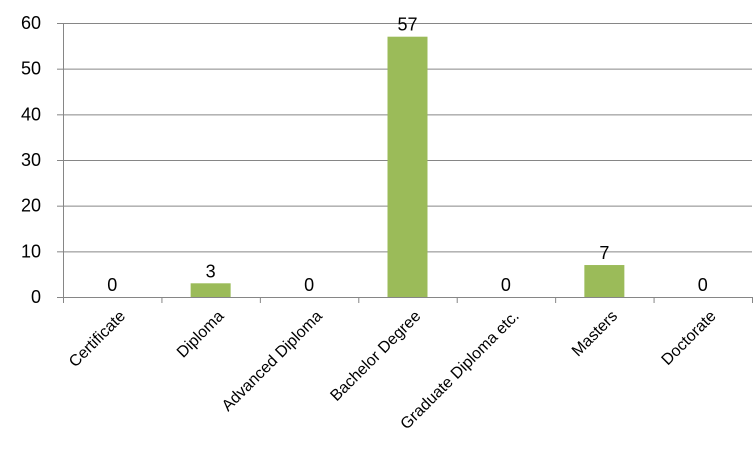 This screenshot has height=452, width=753. Describe the element at coordinates (31, 206) in the screenshot. I see `y-tick-label: 20` at that location.